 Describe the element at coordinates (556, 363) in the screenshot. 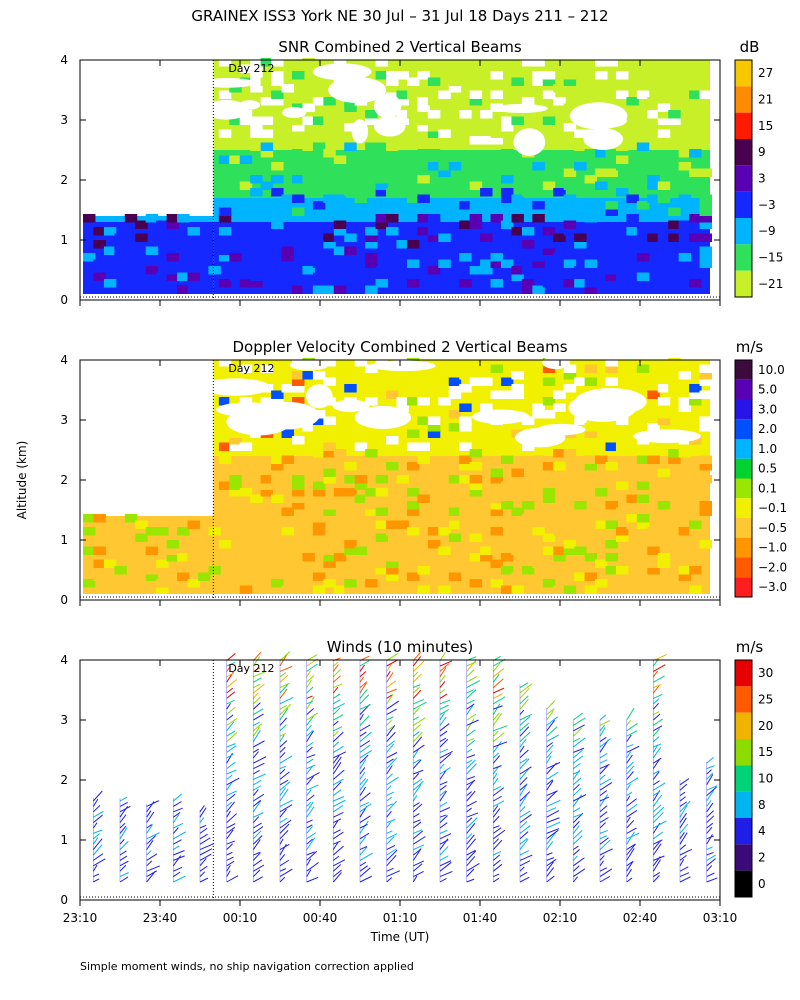

I see `heatmap-gap` at that location.